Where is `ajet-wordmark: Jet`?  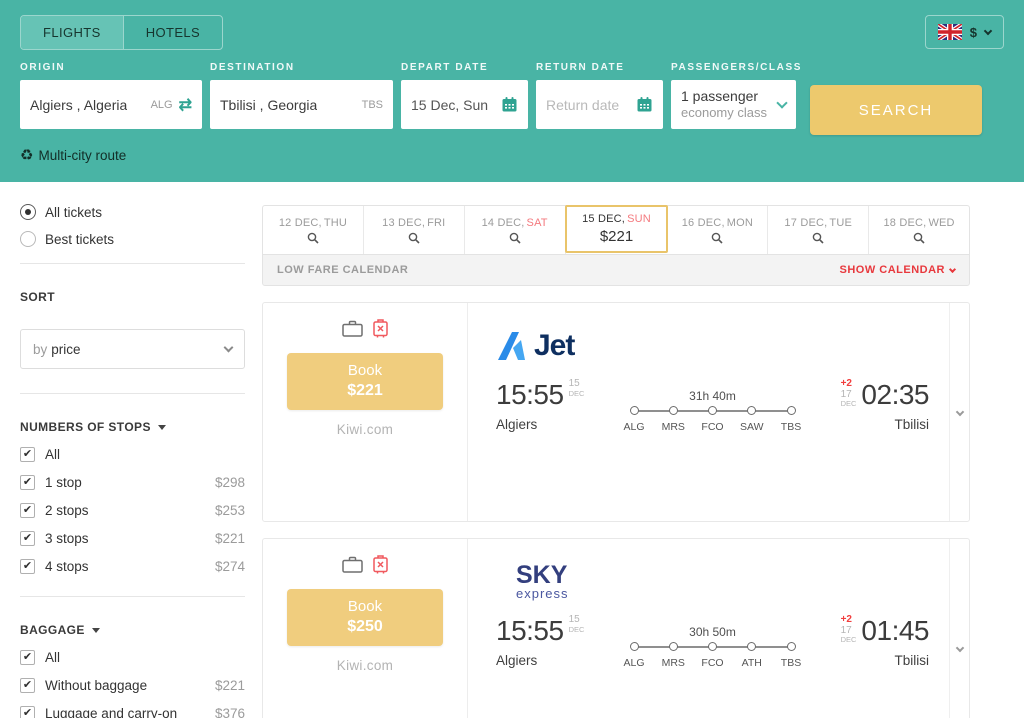
ajet-wordmark: Jet is located at coordinates (554, 345).